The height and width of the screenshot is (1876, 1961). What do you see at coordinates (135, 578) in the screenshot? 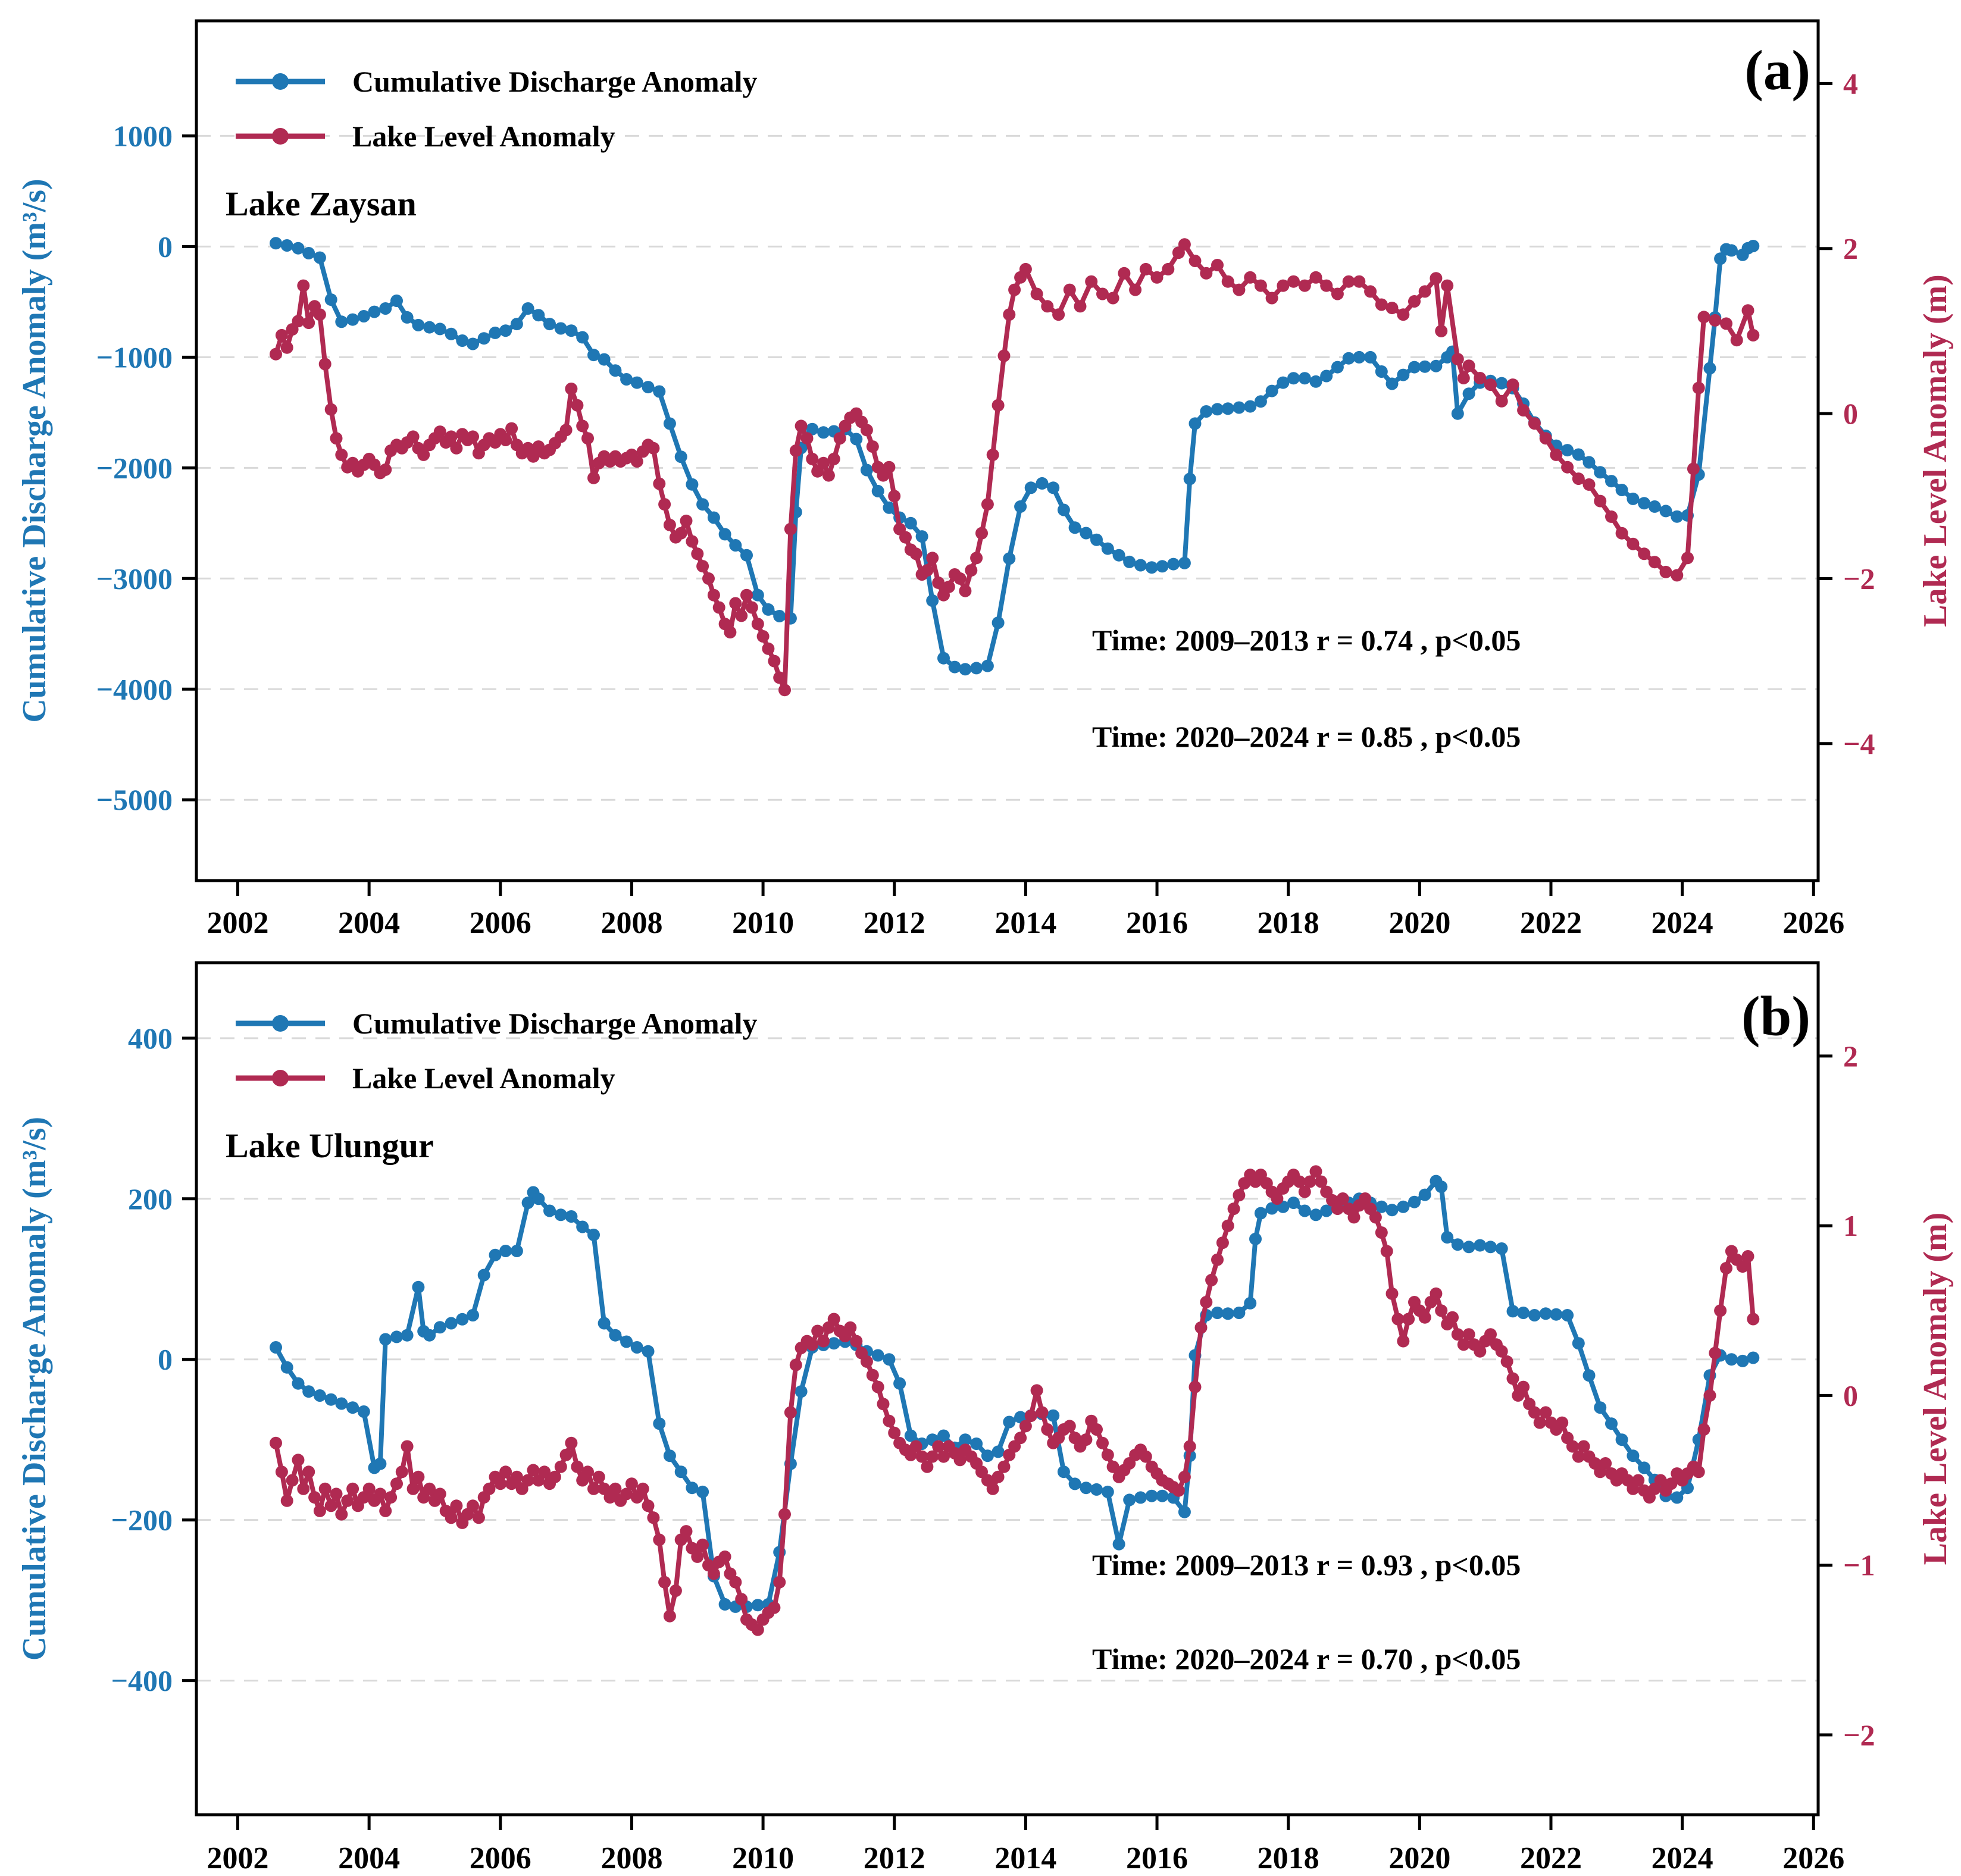
I see `left-tick-label: −3000` at bounding box center [135, 578].